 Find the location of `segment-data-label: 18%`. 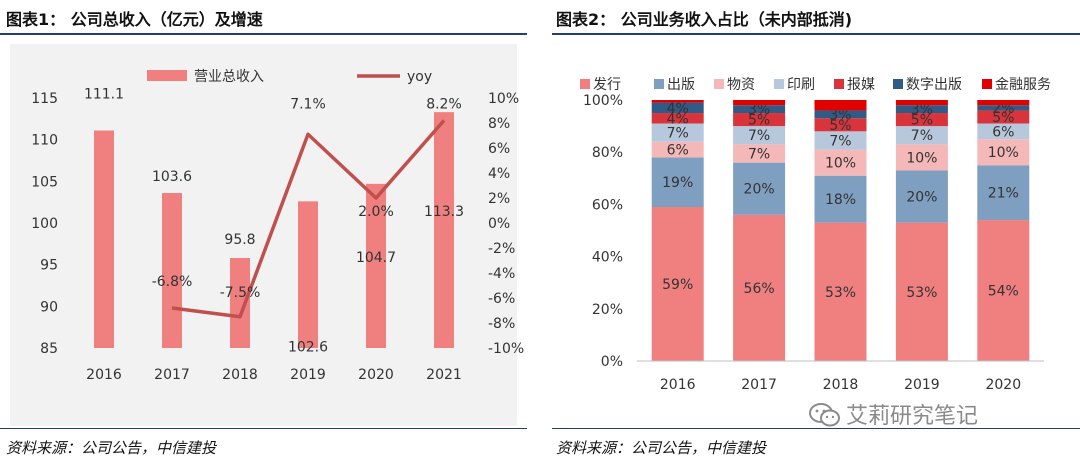

segment-data-label: 18% is located at coordinates (840, 200).